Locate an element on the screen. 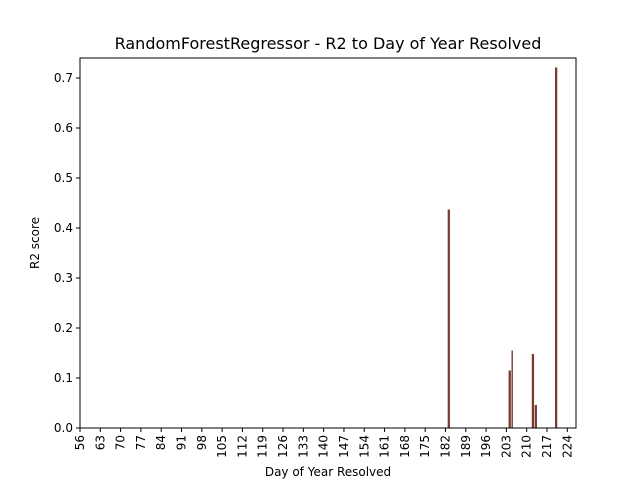 This screenshot has width=640, height=480. x-tick-label: 77 is located at coordinates (141, 442).